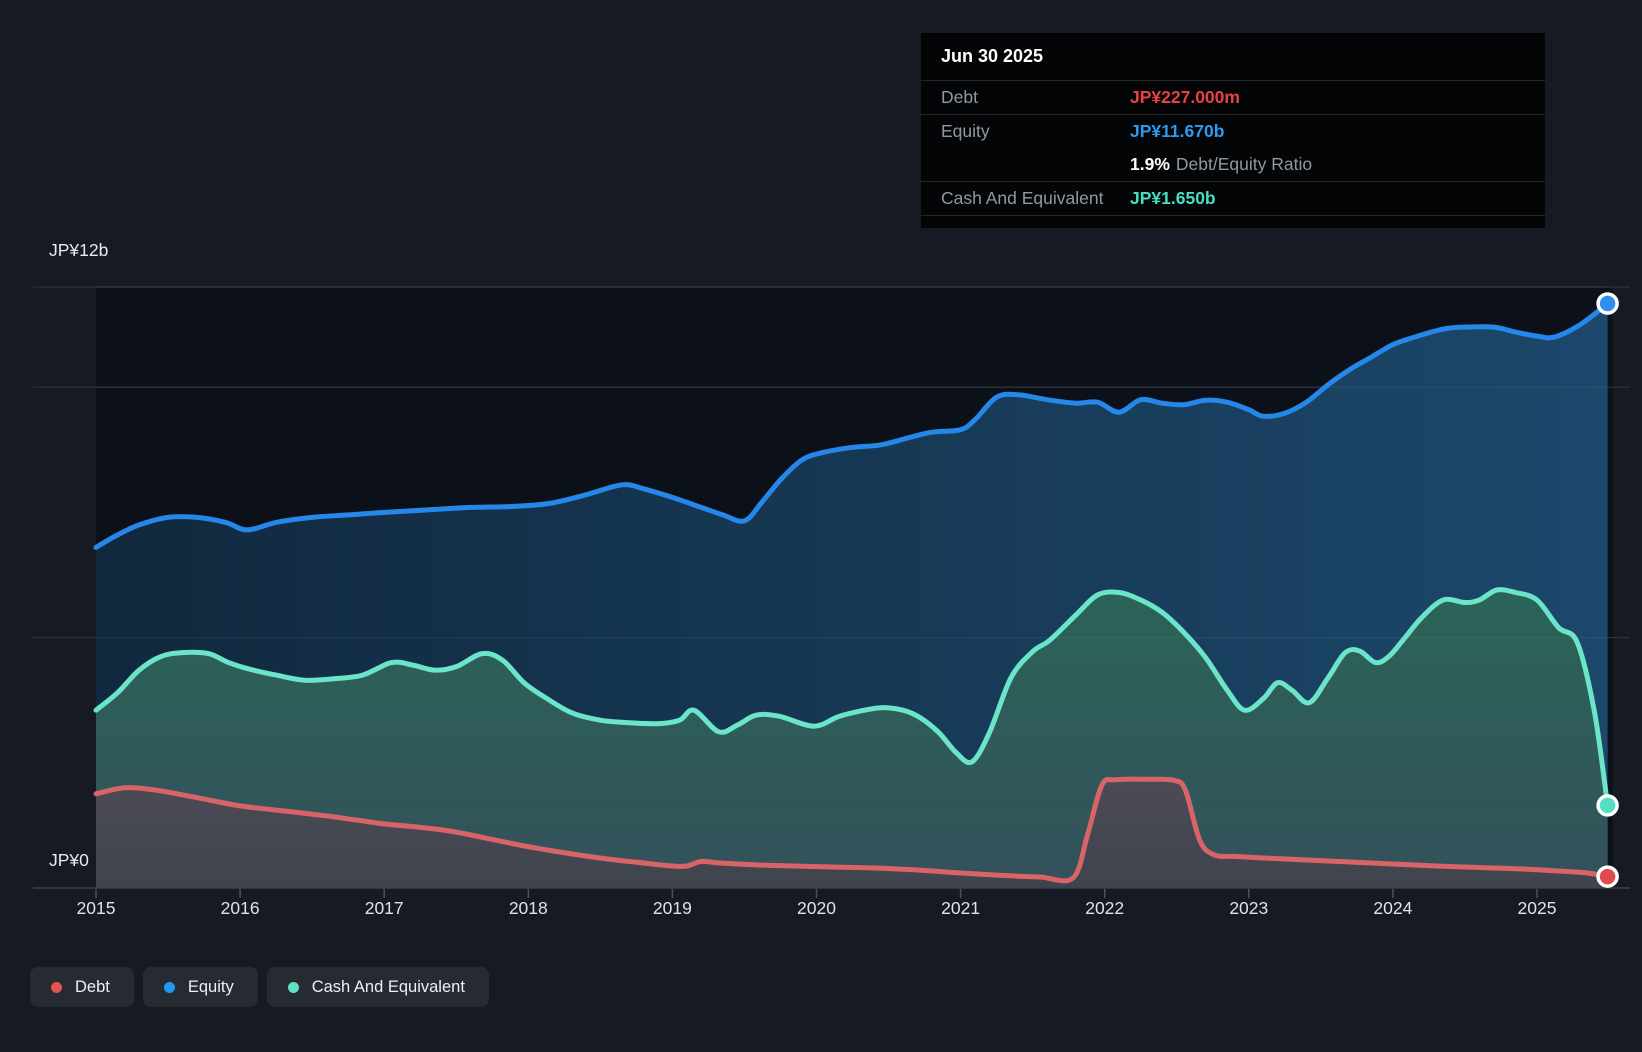 The height and width of the screenshot is (1052, 1642). I want to click on tooltip-cash-value: JP¥1.650b, so click(1173, 198).